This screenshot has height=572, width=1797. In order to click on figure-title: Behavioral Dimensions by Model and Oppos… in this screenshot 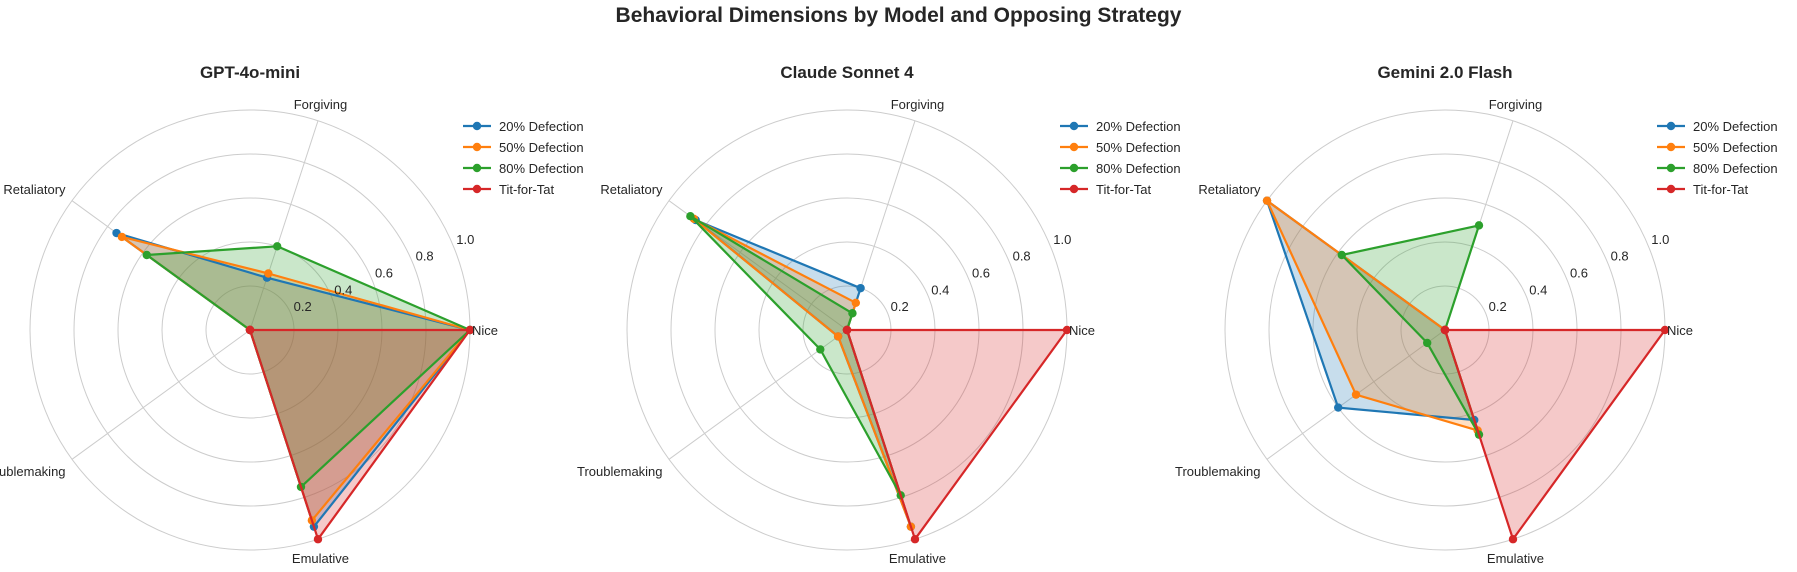, I will do `click(898, 15)`.